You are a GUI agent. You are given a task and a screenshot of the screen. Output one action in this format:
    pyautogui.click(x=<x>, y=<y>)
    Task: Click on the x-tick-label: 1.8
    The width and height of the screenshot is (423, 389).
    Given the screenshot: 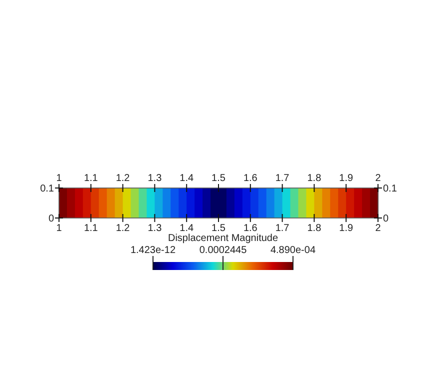 What is the action you would take?
    pyautogui.click(x=314, y=178)
    